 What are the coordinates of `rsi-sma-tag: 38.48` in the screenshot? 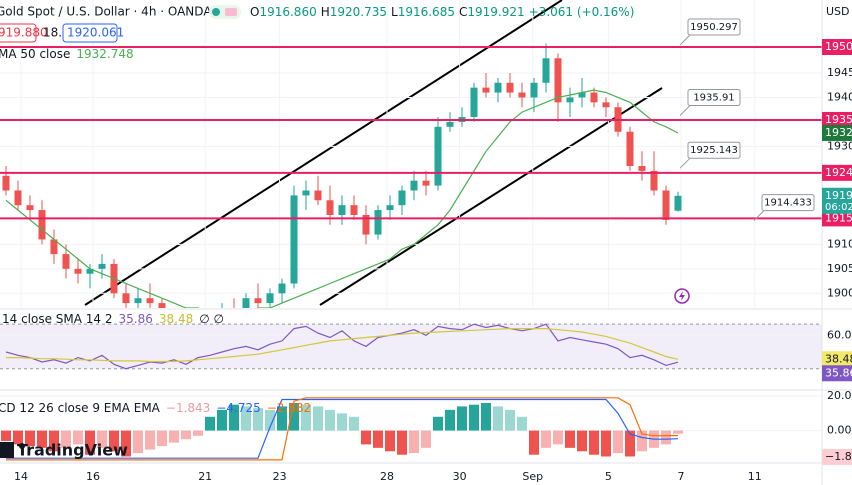 It's located at (838, 358).